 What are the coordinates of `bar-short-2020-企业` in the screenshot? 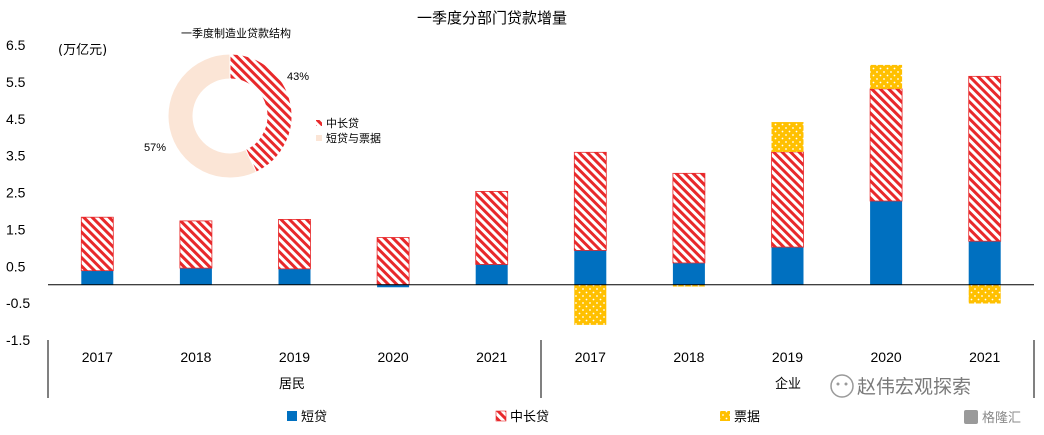 It's located at (886, 242).